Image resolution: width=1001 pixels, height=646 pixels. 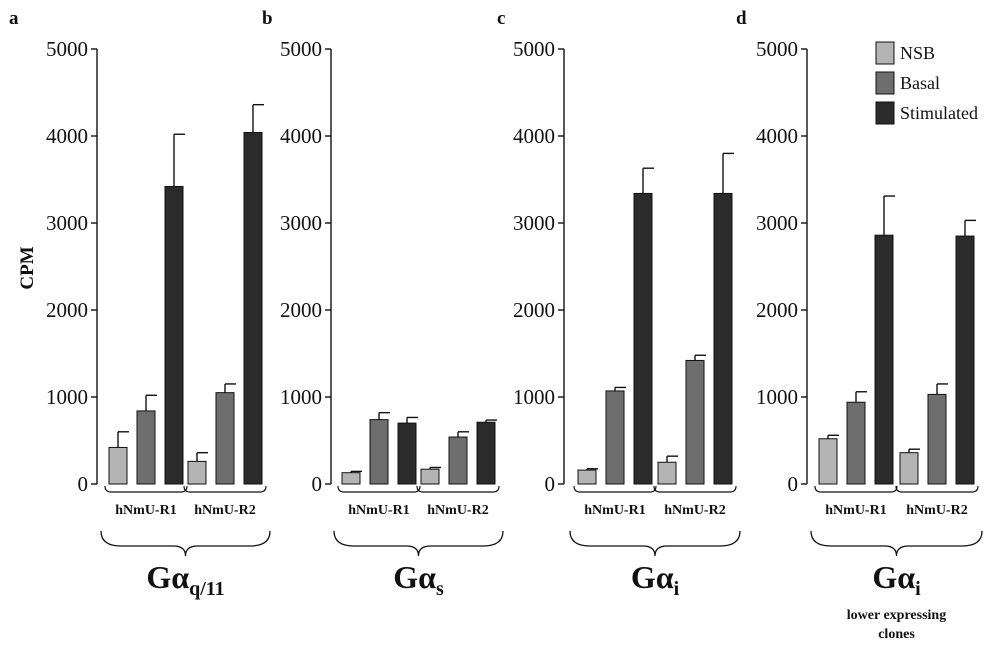 I want to click on panel-label: c, so click(x=501, y=18).